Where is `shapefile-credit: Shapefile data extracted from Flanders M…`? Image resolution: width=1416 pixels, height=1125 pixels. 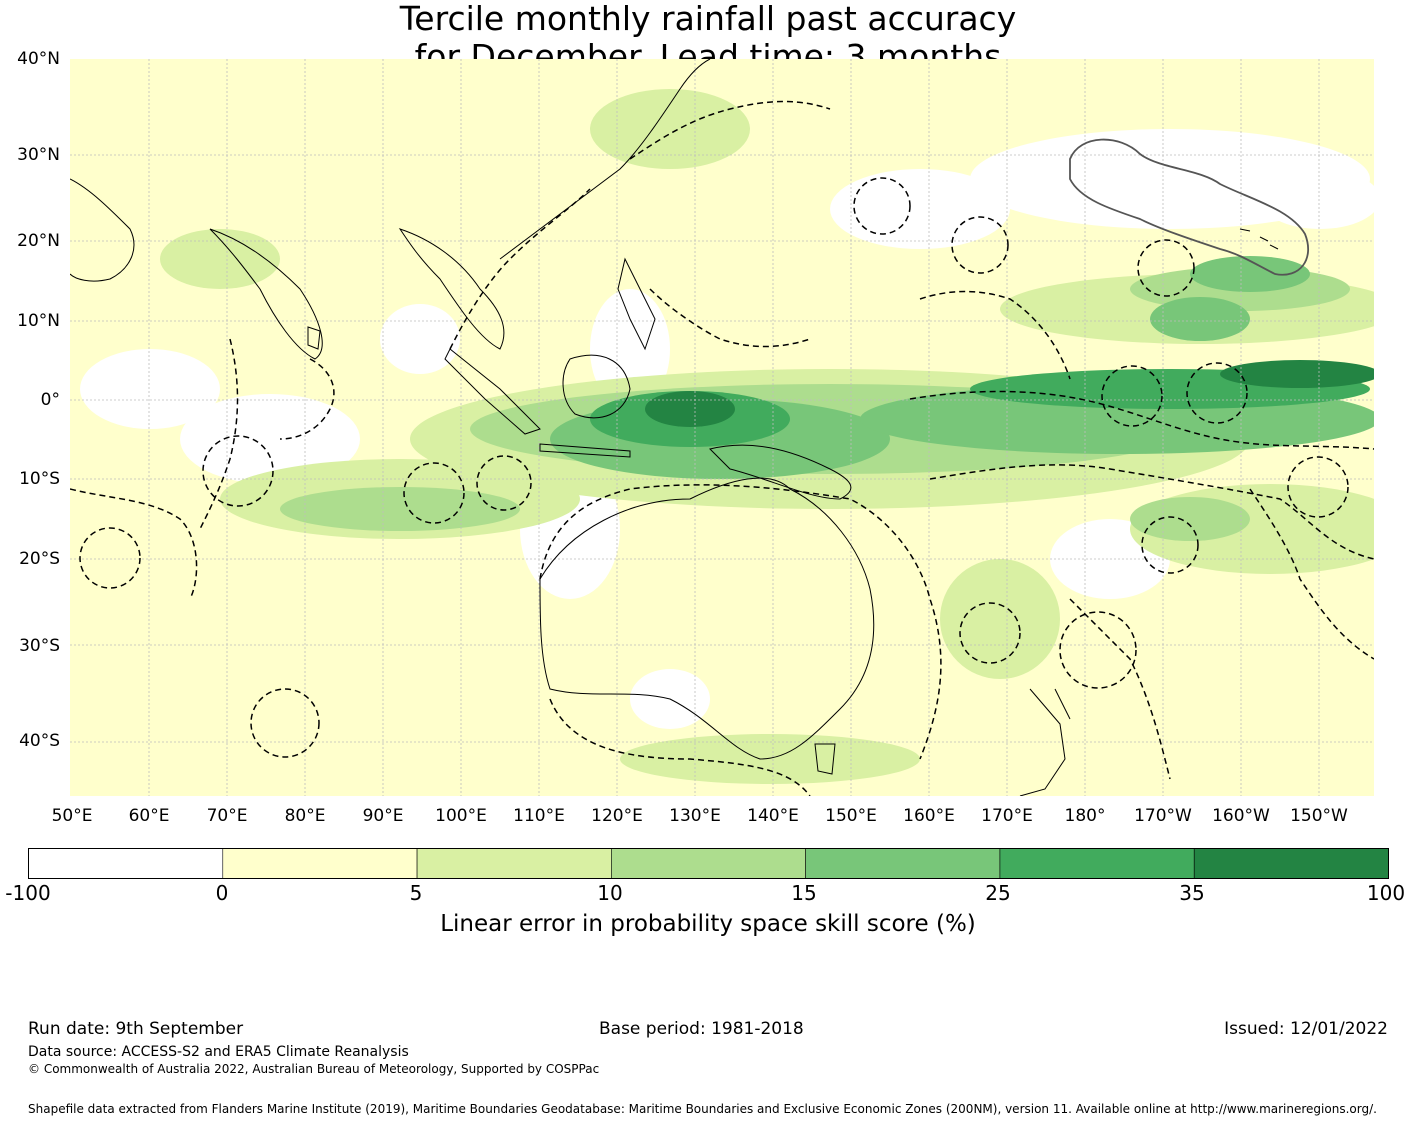
shapefile-credit: Shapefile data extracted from Flanders M… is located at coordinates (702, 1109).